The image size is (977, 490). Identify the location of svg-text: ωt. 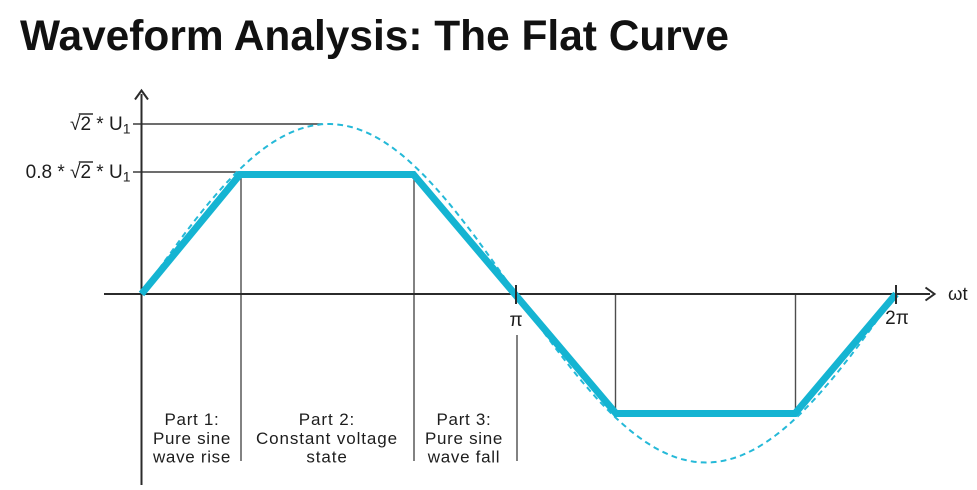
(958, 293).